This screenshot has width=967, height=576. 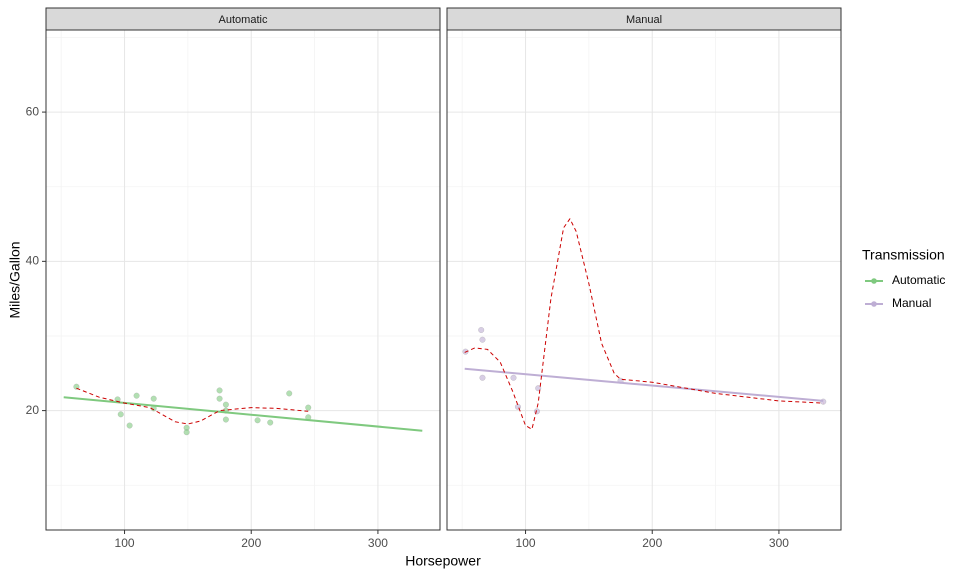 I want to click on strip-label: Automatic, so click(x=243, y=20).